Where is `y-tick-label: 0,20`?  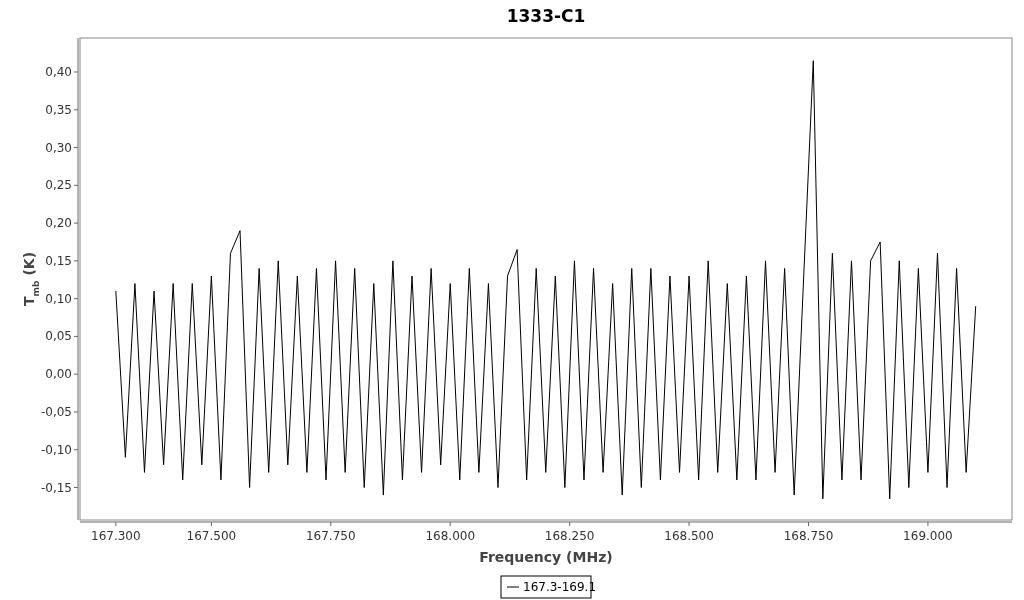 y-tick-label: 0,20 is located at coordinates (58, 223).